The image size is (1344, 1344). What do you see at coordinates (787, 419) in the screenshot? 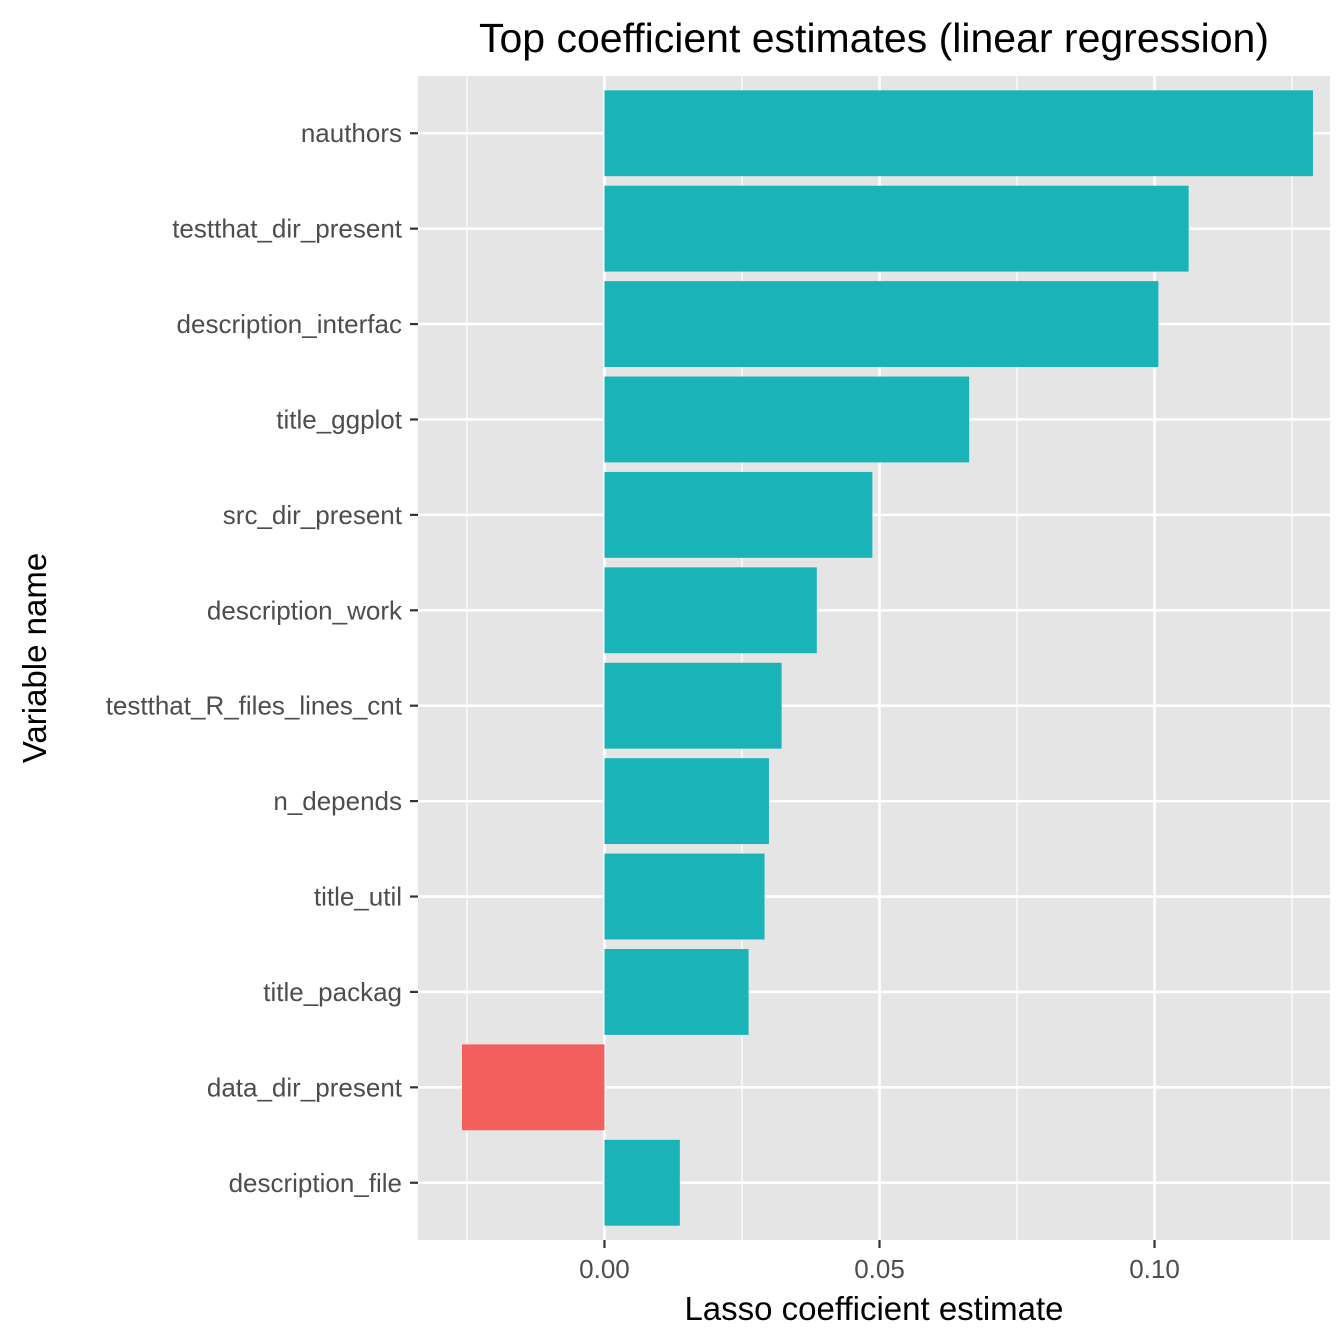
I see `bar-title_ggplot` at bounding box center [787, 419].